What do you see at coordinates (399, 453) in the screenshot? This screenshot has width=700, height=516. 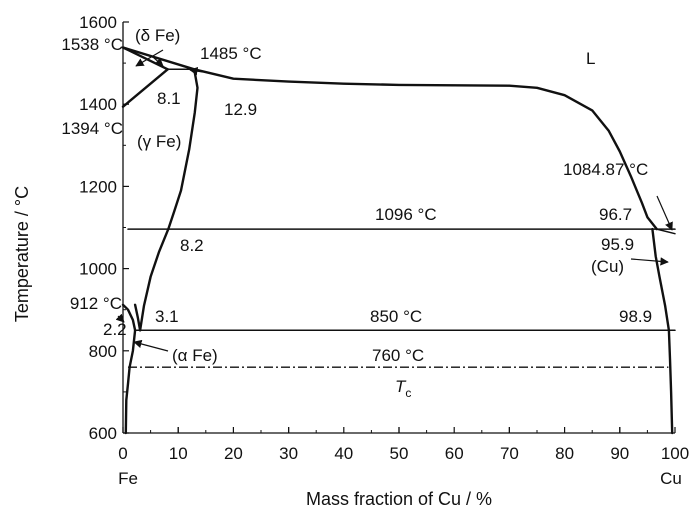 I see `x-tick-label: 50` at bounding box center [399, 453].